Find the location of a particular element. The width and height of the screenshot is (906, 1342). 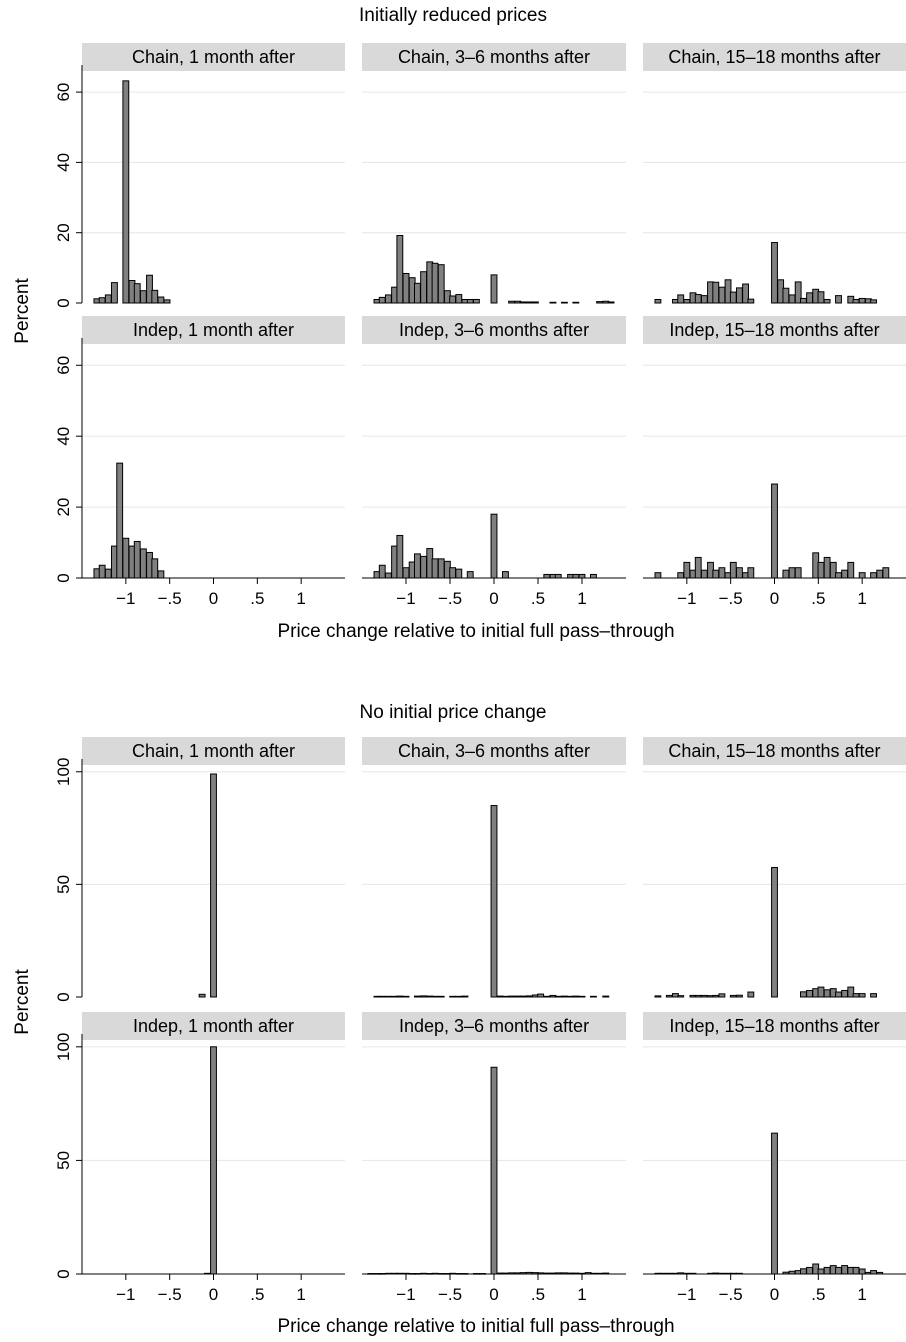

panel: Indep, 15–18 months after −1 −.5 0 .5 1 is located at coordinates (774, 462).